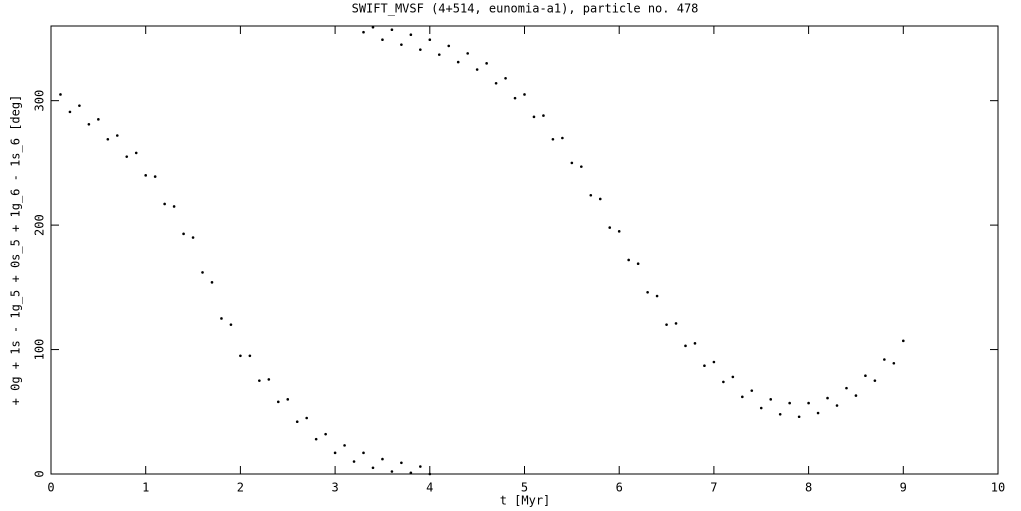 This screenshot has height=511, width=1021. I want to click on x-tick-label: 3, so click(334, 488).